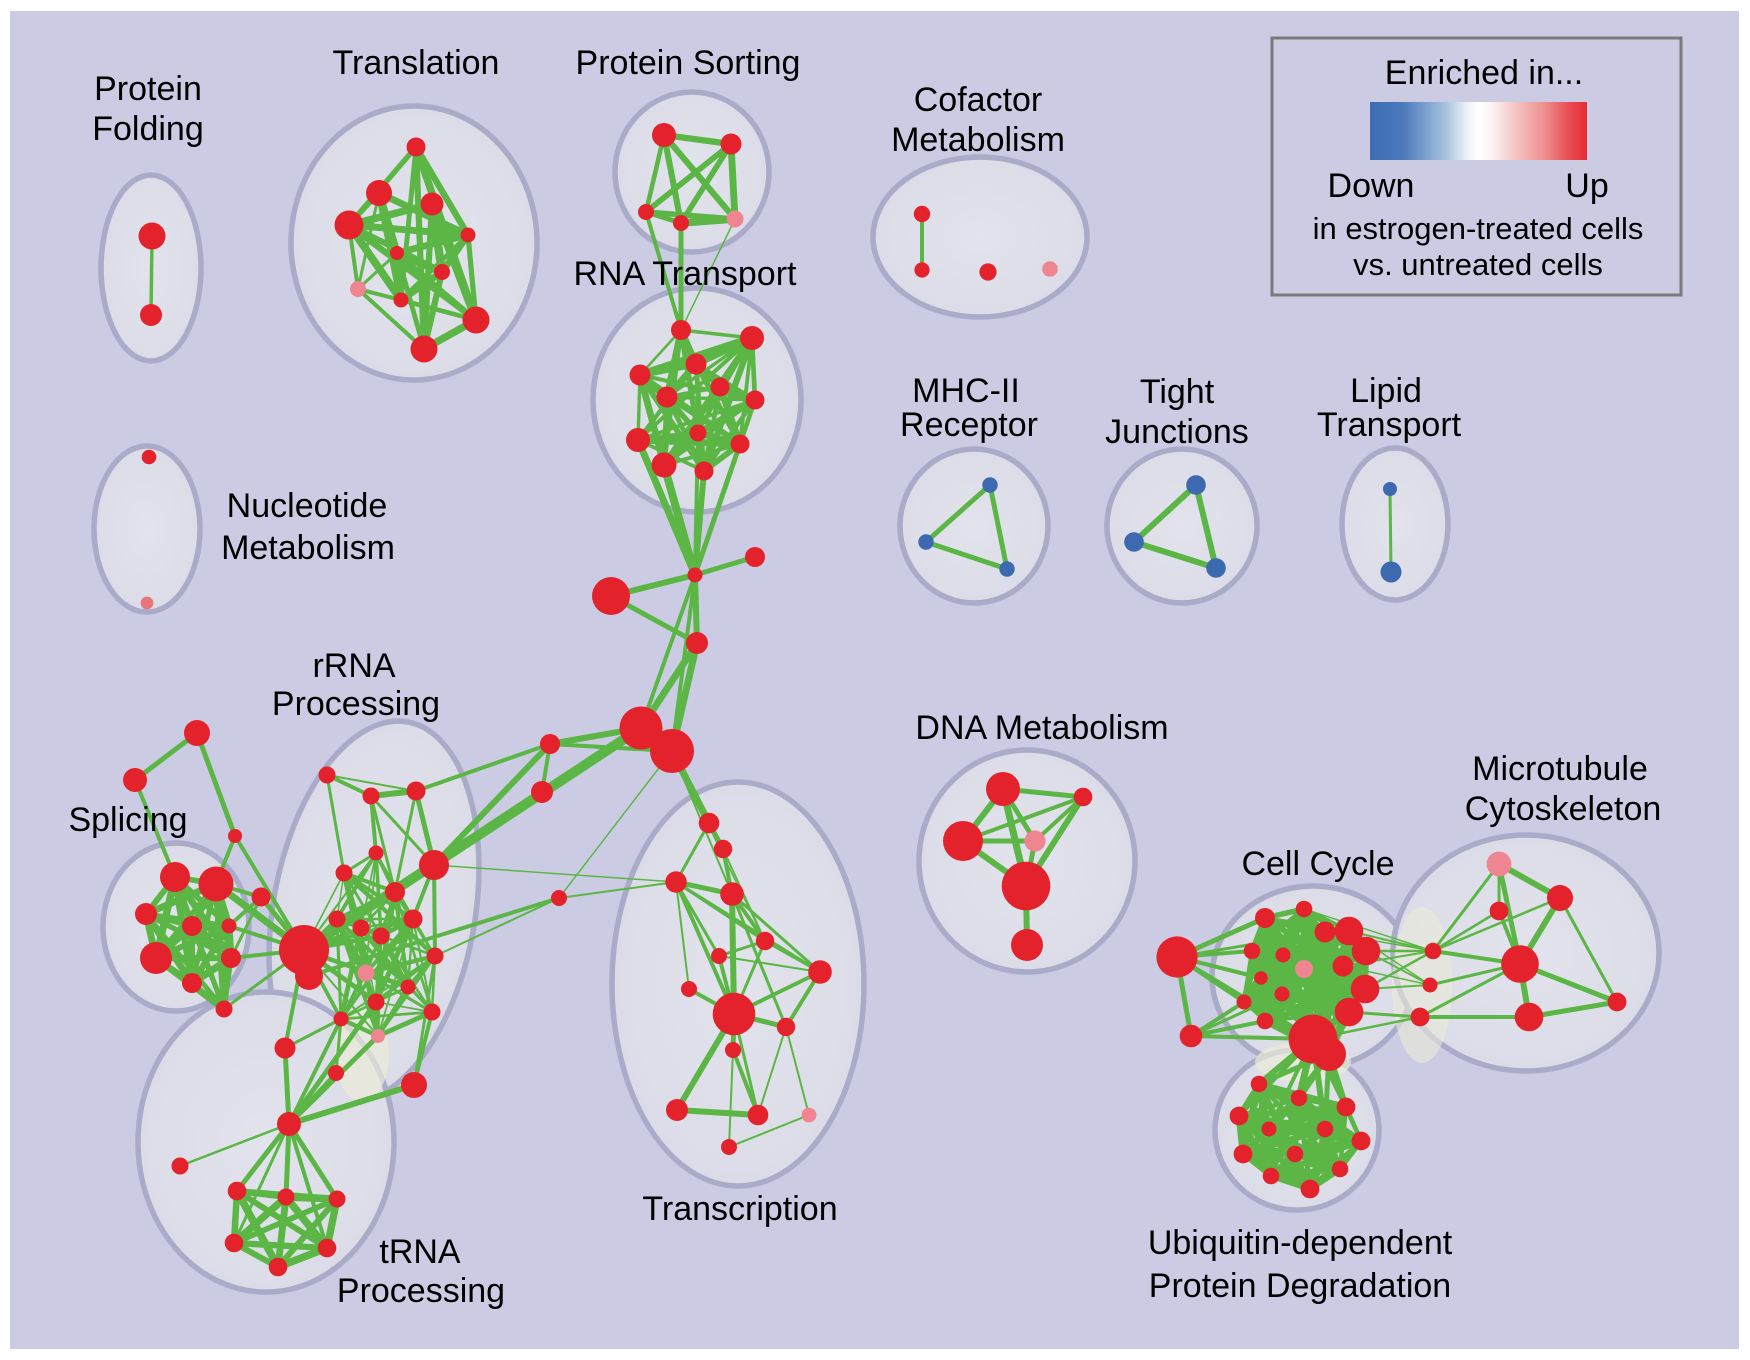 The height and width of the screenshot is (1360, 1750). What do you see at coordinates (688, 63) in the screenshot?
I see `svg-text: Protein Sorting` at bounding box center [688, 63].